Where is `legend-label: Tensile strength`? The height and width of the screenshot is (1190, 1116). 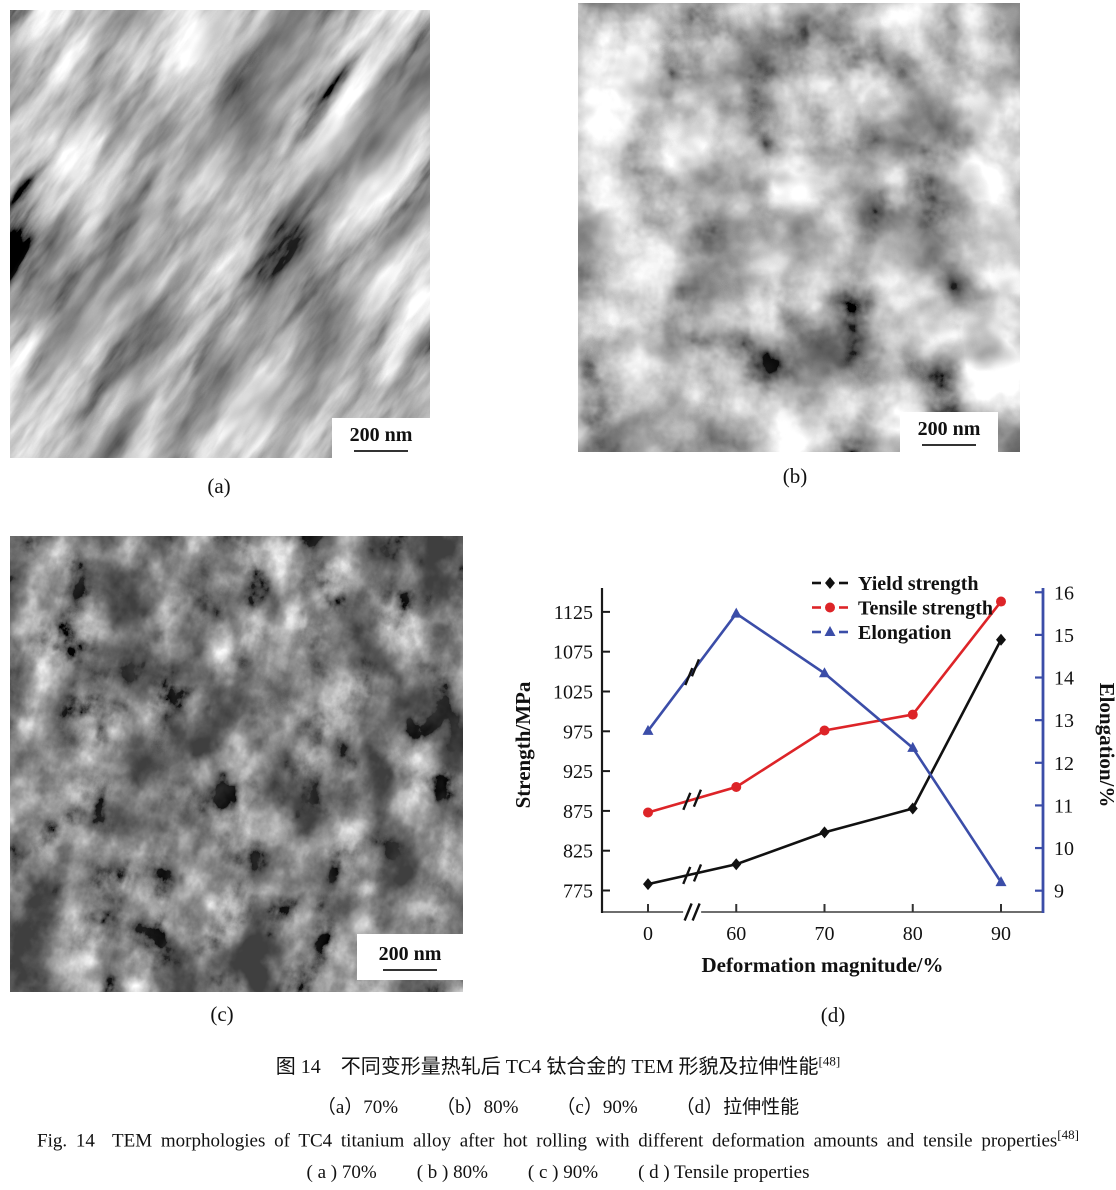
legend-label: Tensile strength is located at coordinates (925, 609).